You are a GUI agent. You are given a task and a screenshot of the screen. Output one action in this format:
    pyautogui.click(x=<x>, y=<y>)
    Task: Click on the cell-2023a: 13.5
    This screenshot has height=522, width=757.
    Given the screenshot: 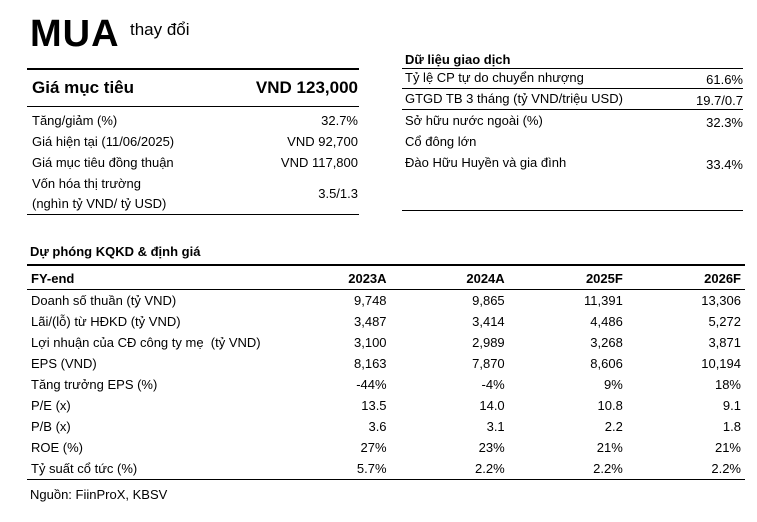 What is the action you would take?
    pyautogui.click(x=374, y=405)
    